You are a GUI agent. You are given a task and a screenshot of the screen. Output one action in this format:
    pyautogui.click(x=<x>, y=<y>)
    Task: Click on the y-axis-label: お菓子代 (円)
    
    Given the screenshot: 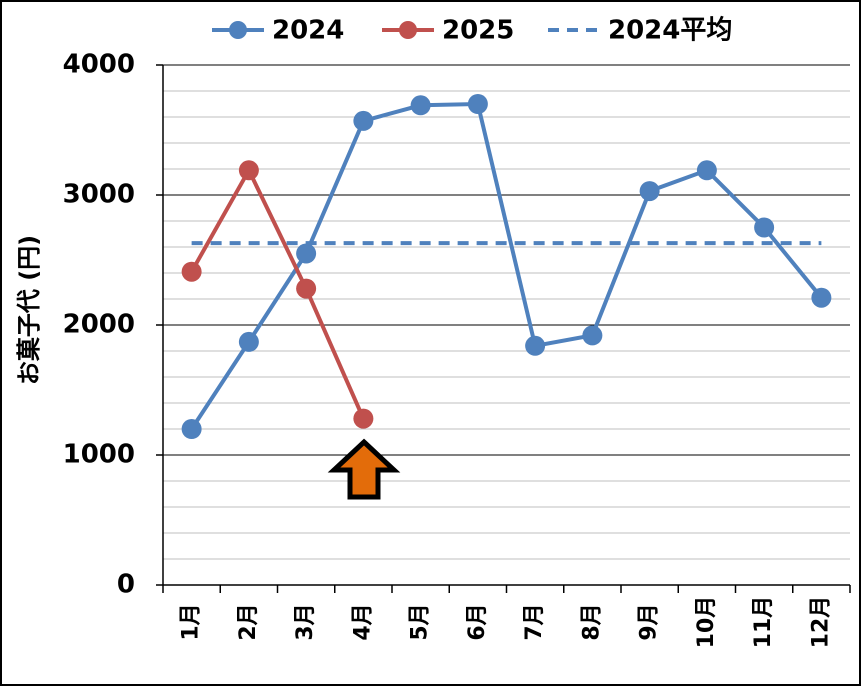 What is the action you would take?
    pyautogui.click(x=29, y=310)
    